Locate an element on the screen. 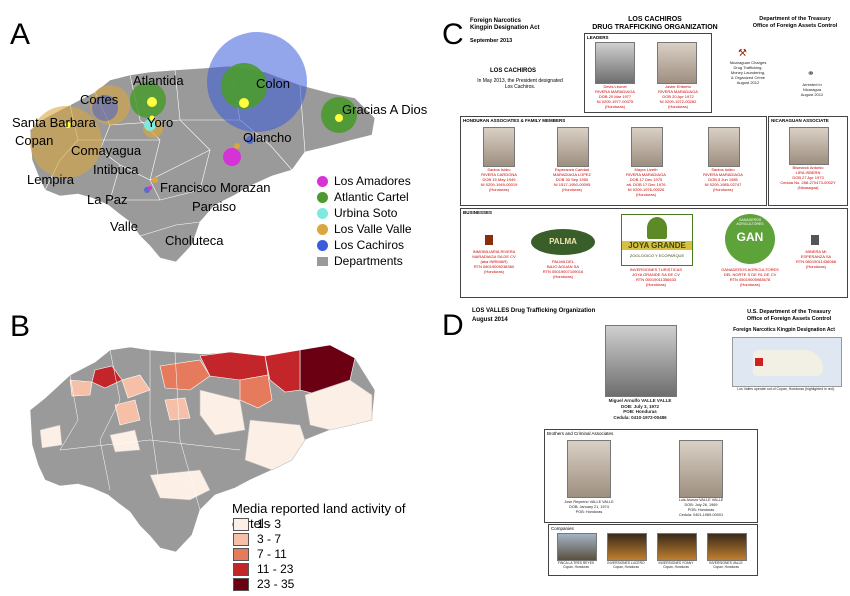 This screenshot has height=596, width=850. legend-label: 1 - 3 is located at coordinates (269, 524).